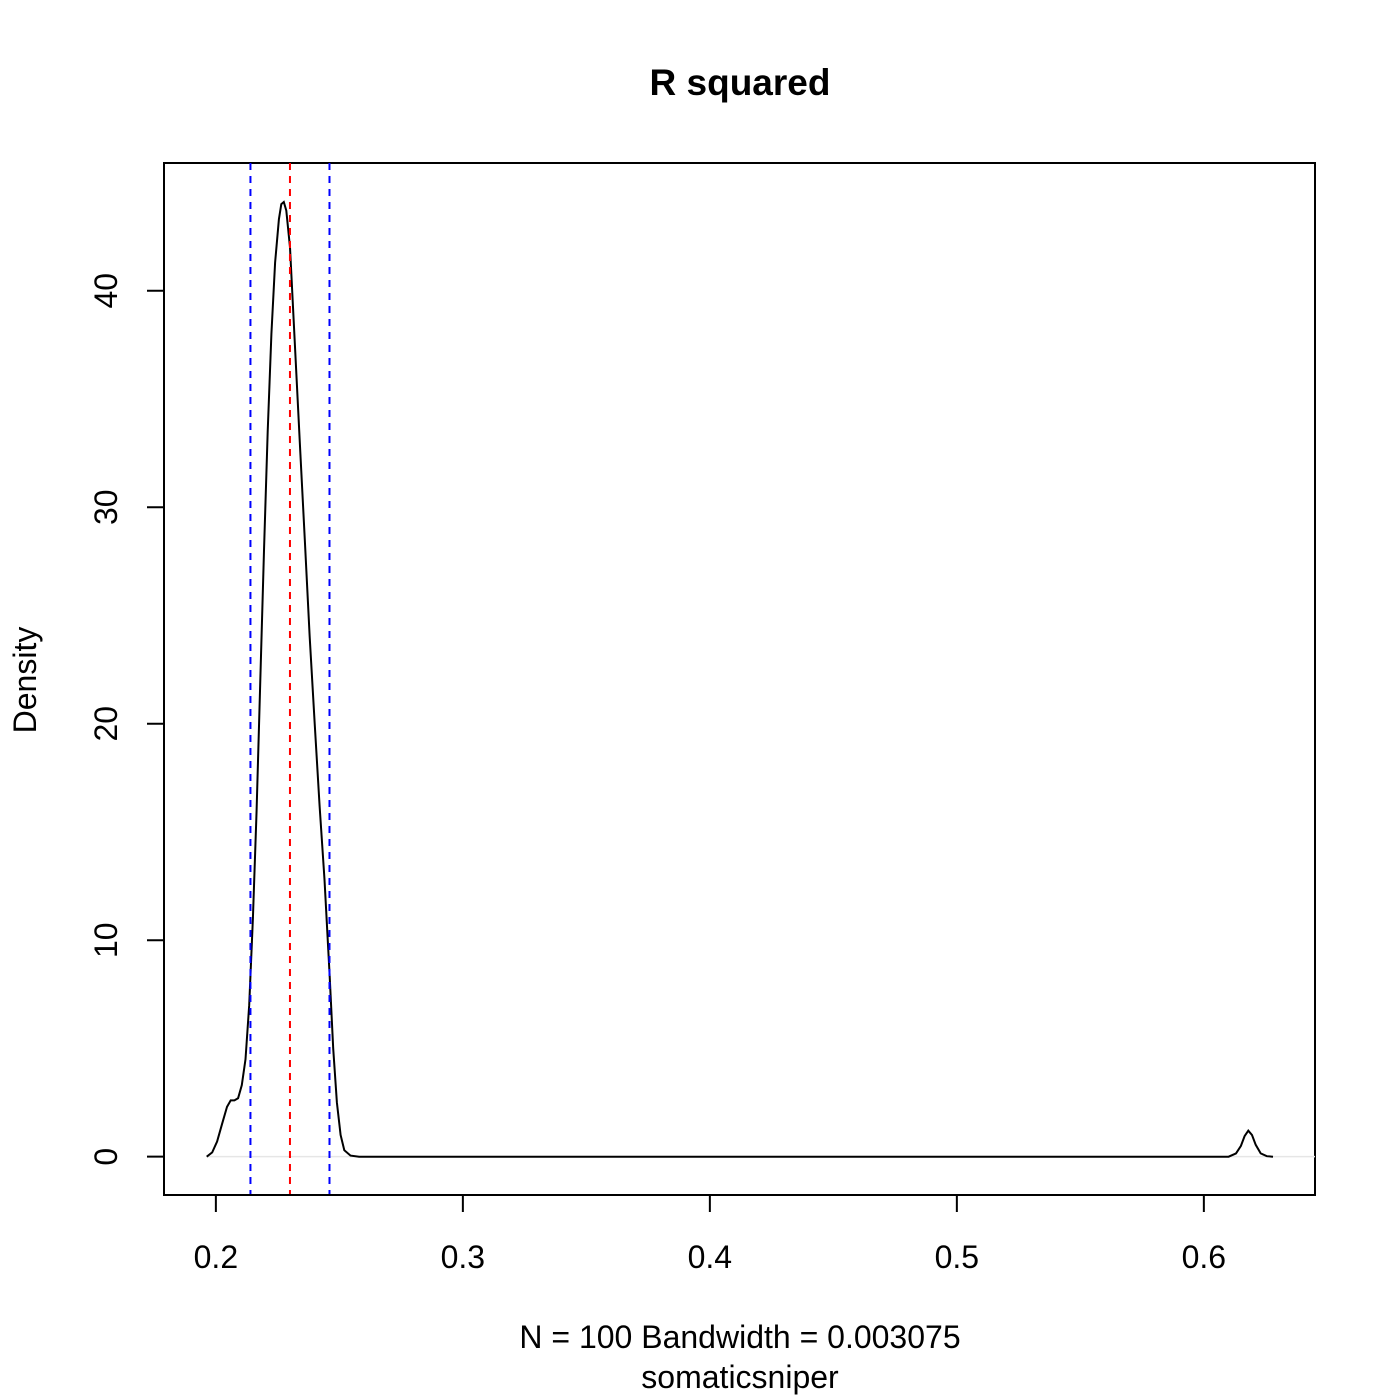 The image size is (1400, 1400). I want to click on y-tick-label: 20, so click(106, 724).